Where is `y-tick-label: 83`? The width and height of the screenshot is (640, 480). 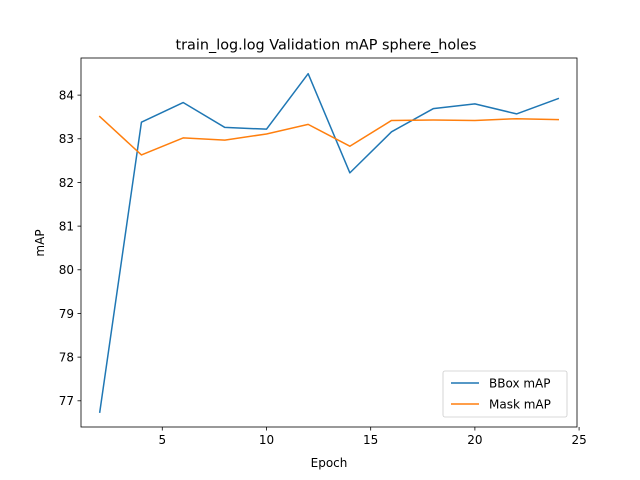 y-tick-label: 83 is located at coordinates (66, 139).